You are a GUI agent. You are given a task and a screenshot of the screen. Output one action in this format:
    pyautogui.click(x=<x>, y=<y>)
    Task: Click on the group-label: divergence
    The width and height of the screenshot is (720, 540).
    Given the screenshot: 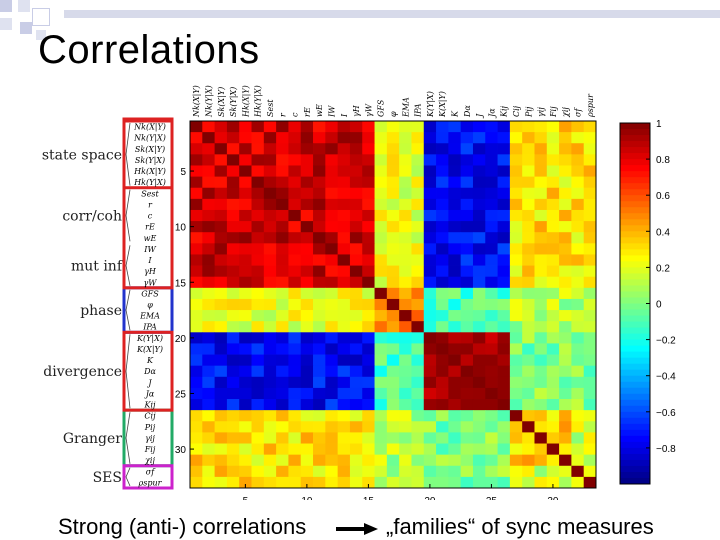 What is the action you would take?
    pyautogui.click(x=82, y=372)
    